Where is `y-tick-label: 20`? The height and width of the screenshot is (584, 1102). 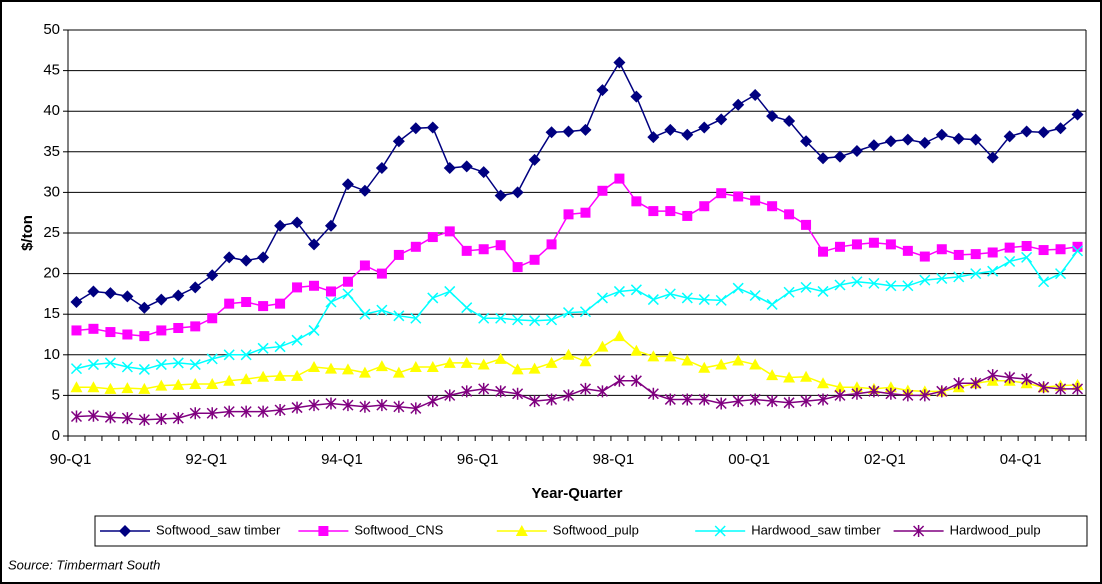 y-tick-label: 20 is located at coordinates (51, 273).